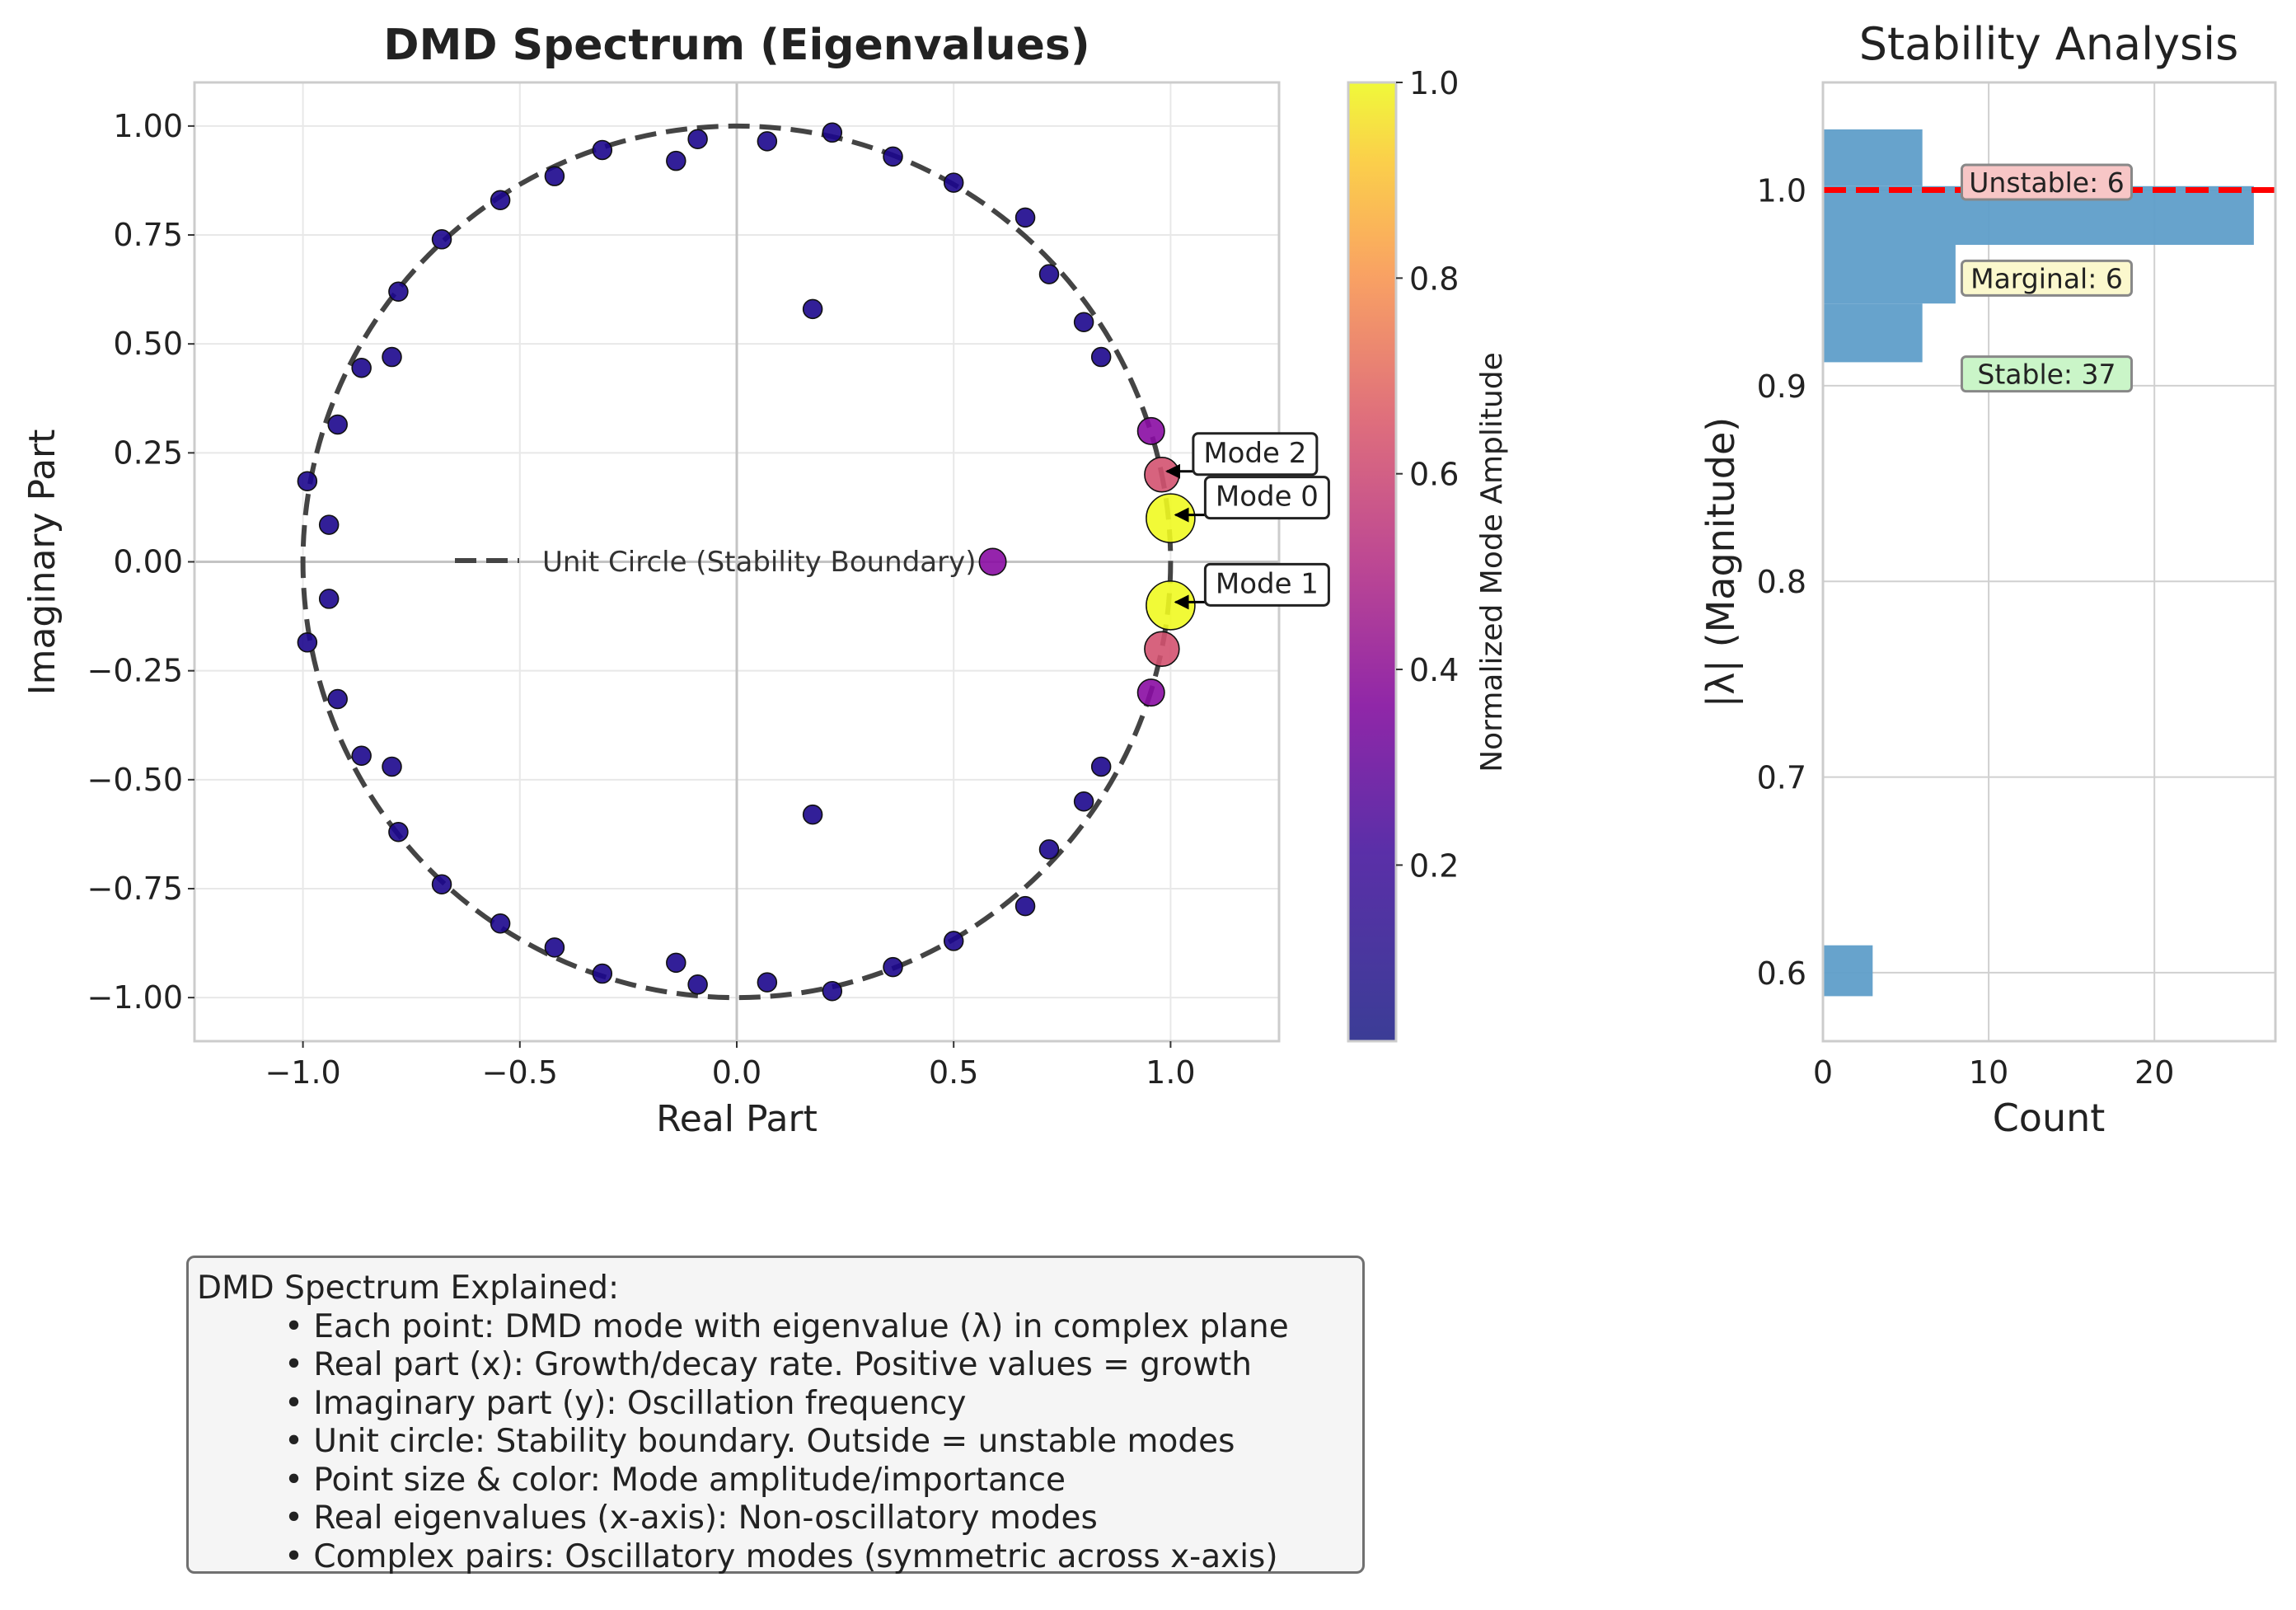 Image resolution: width=2296 pixels, height=1610 pixels. I want to click on y-tick-label: 0.6, so click(1781, 974).